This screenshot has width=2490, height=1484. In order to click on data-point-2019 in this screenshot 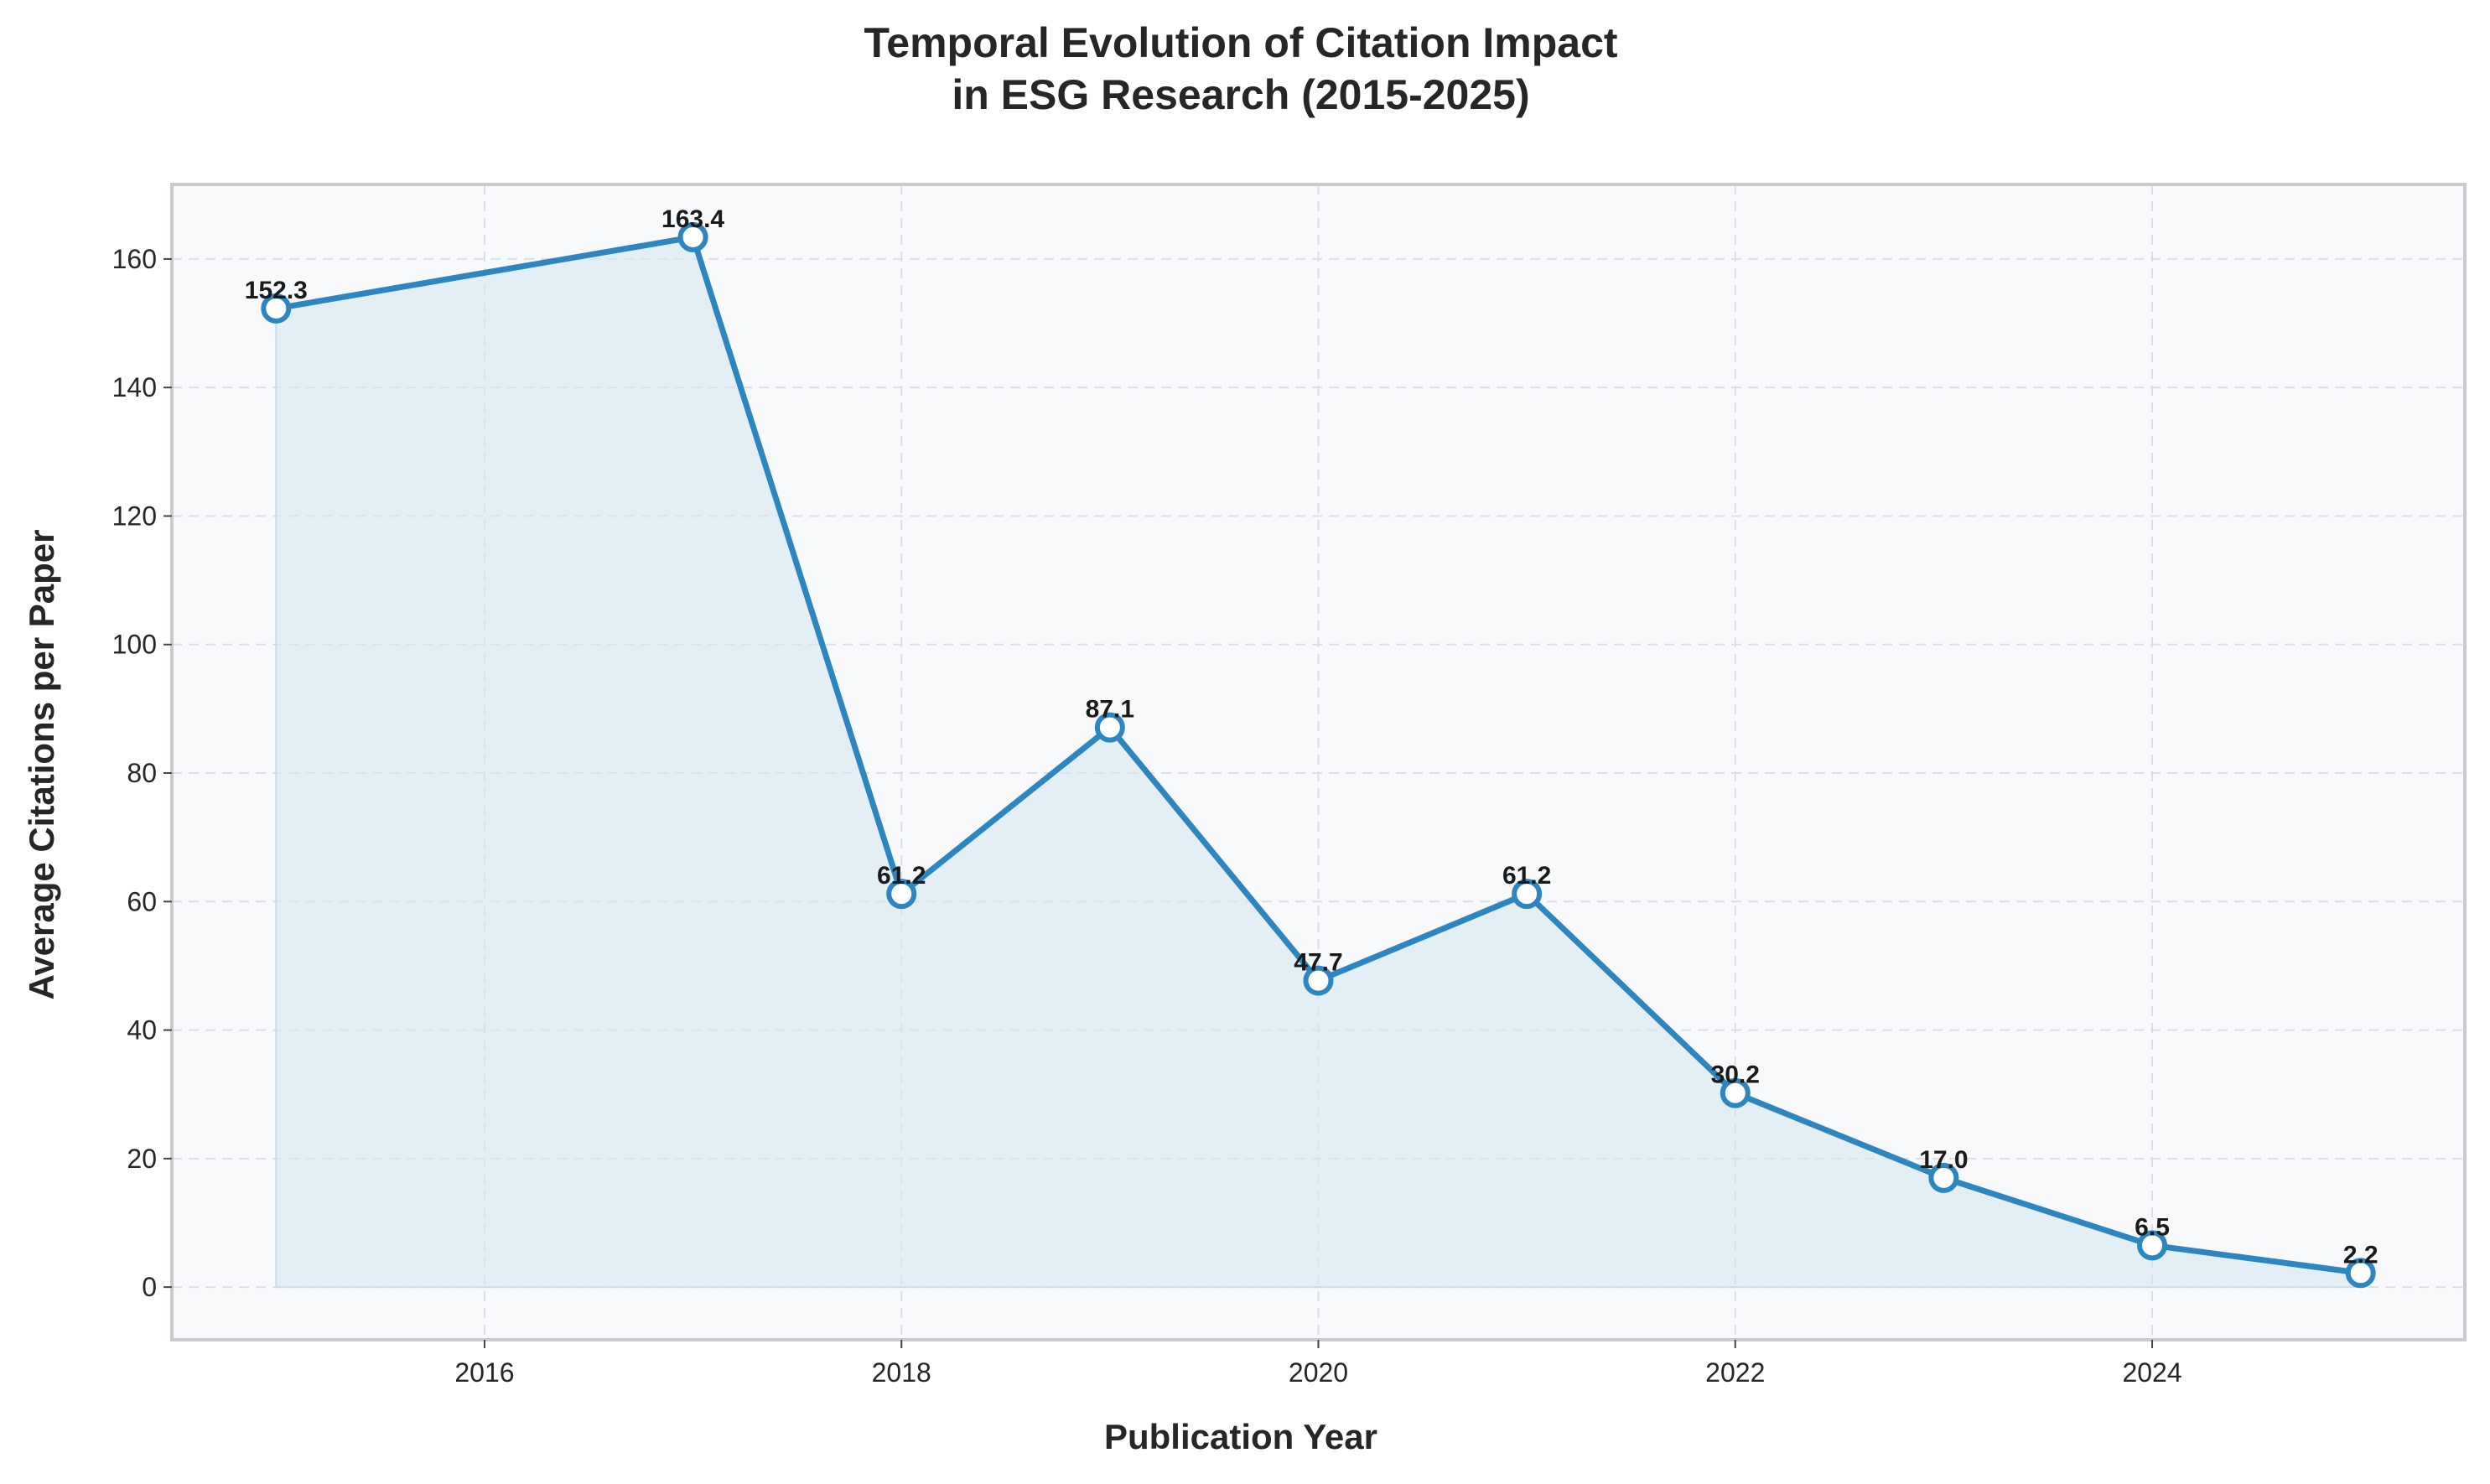, I will do `click(1109, 727)`.